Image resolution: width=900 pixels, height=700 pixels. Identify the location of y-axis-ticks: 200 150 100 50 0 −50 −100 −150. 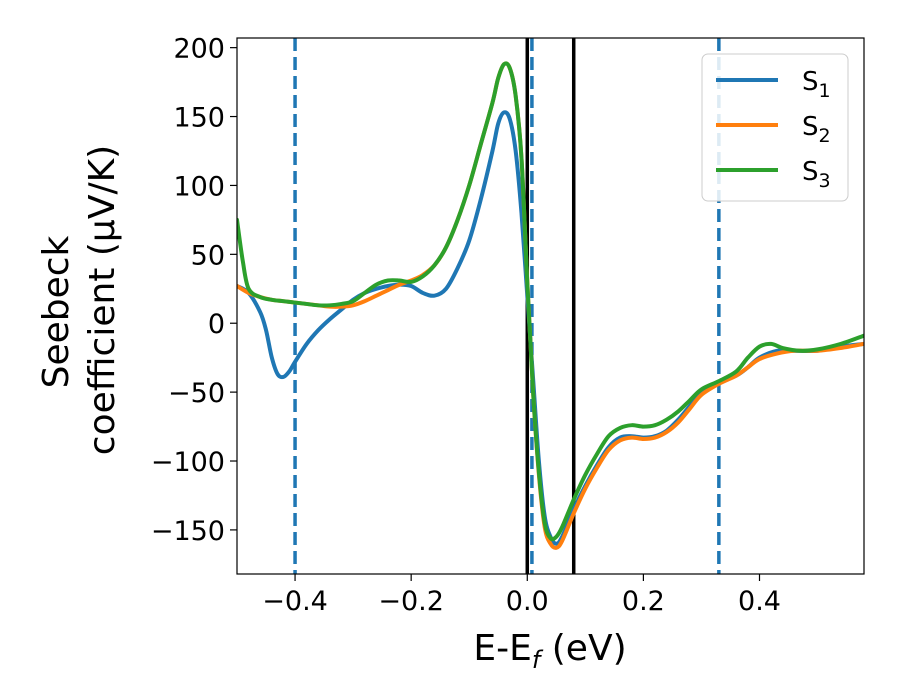
(194, 290).